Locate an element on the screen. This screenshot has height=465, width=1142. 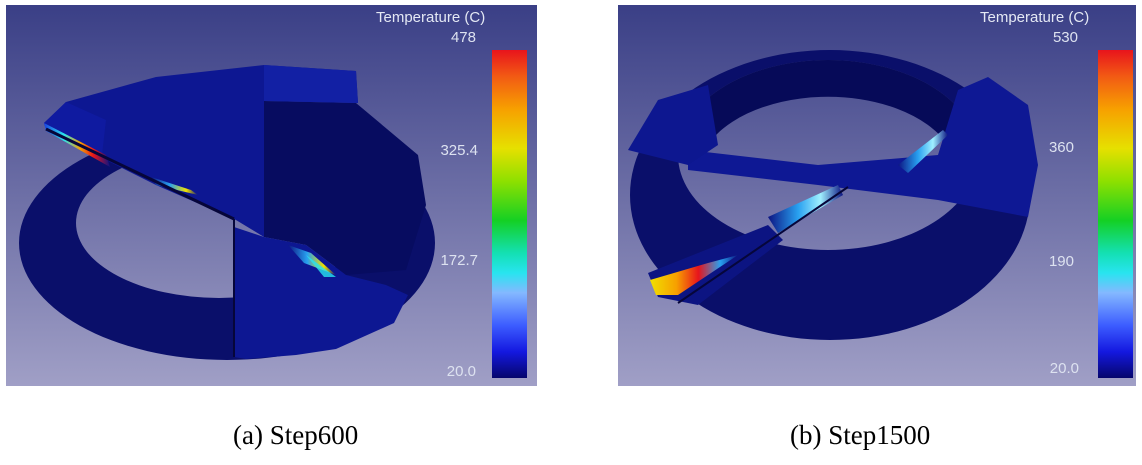
tick-max: 530 is located at coordinates (1065, 37).